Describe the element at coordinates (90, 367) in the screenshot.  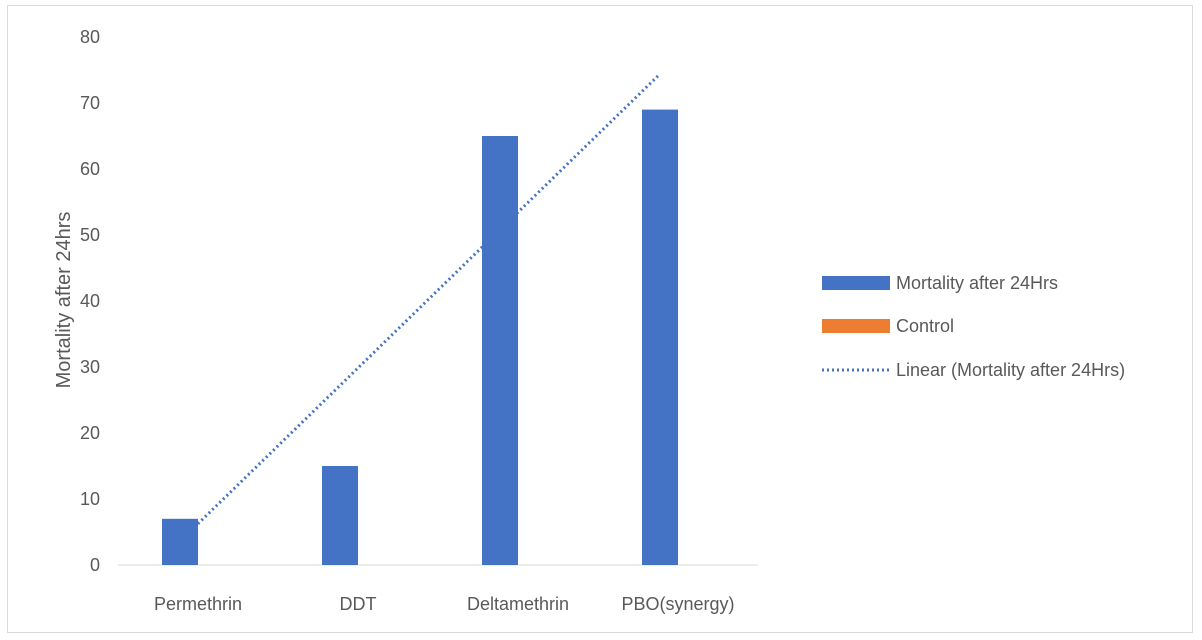
I see `y-tick-label: 30` at that location.